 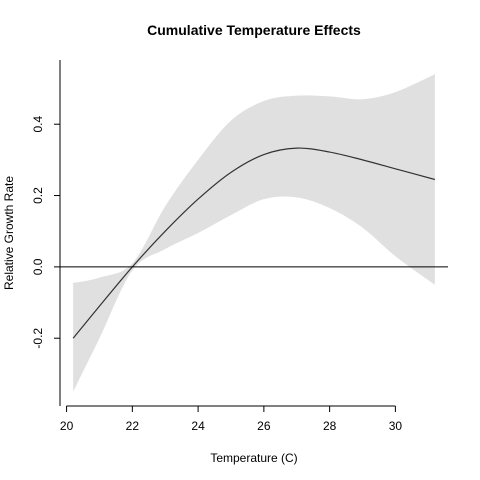 What do you see at coordinates (38, 338) in the screenshot?
I see `y-tick-label: -0.2` at bounding box center [38, 338].